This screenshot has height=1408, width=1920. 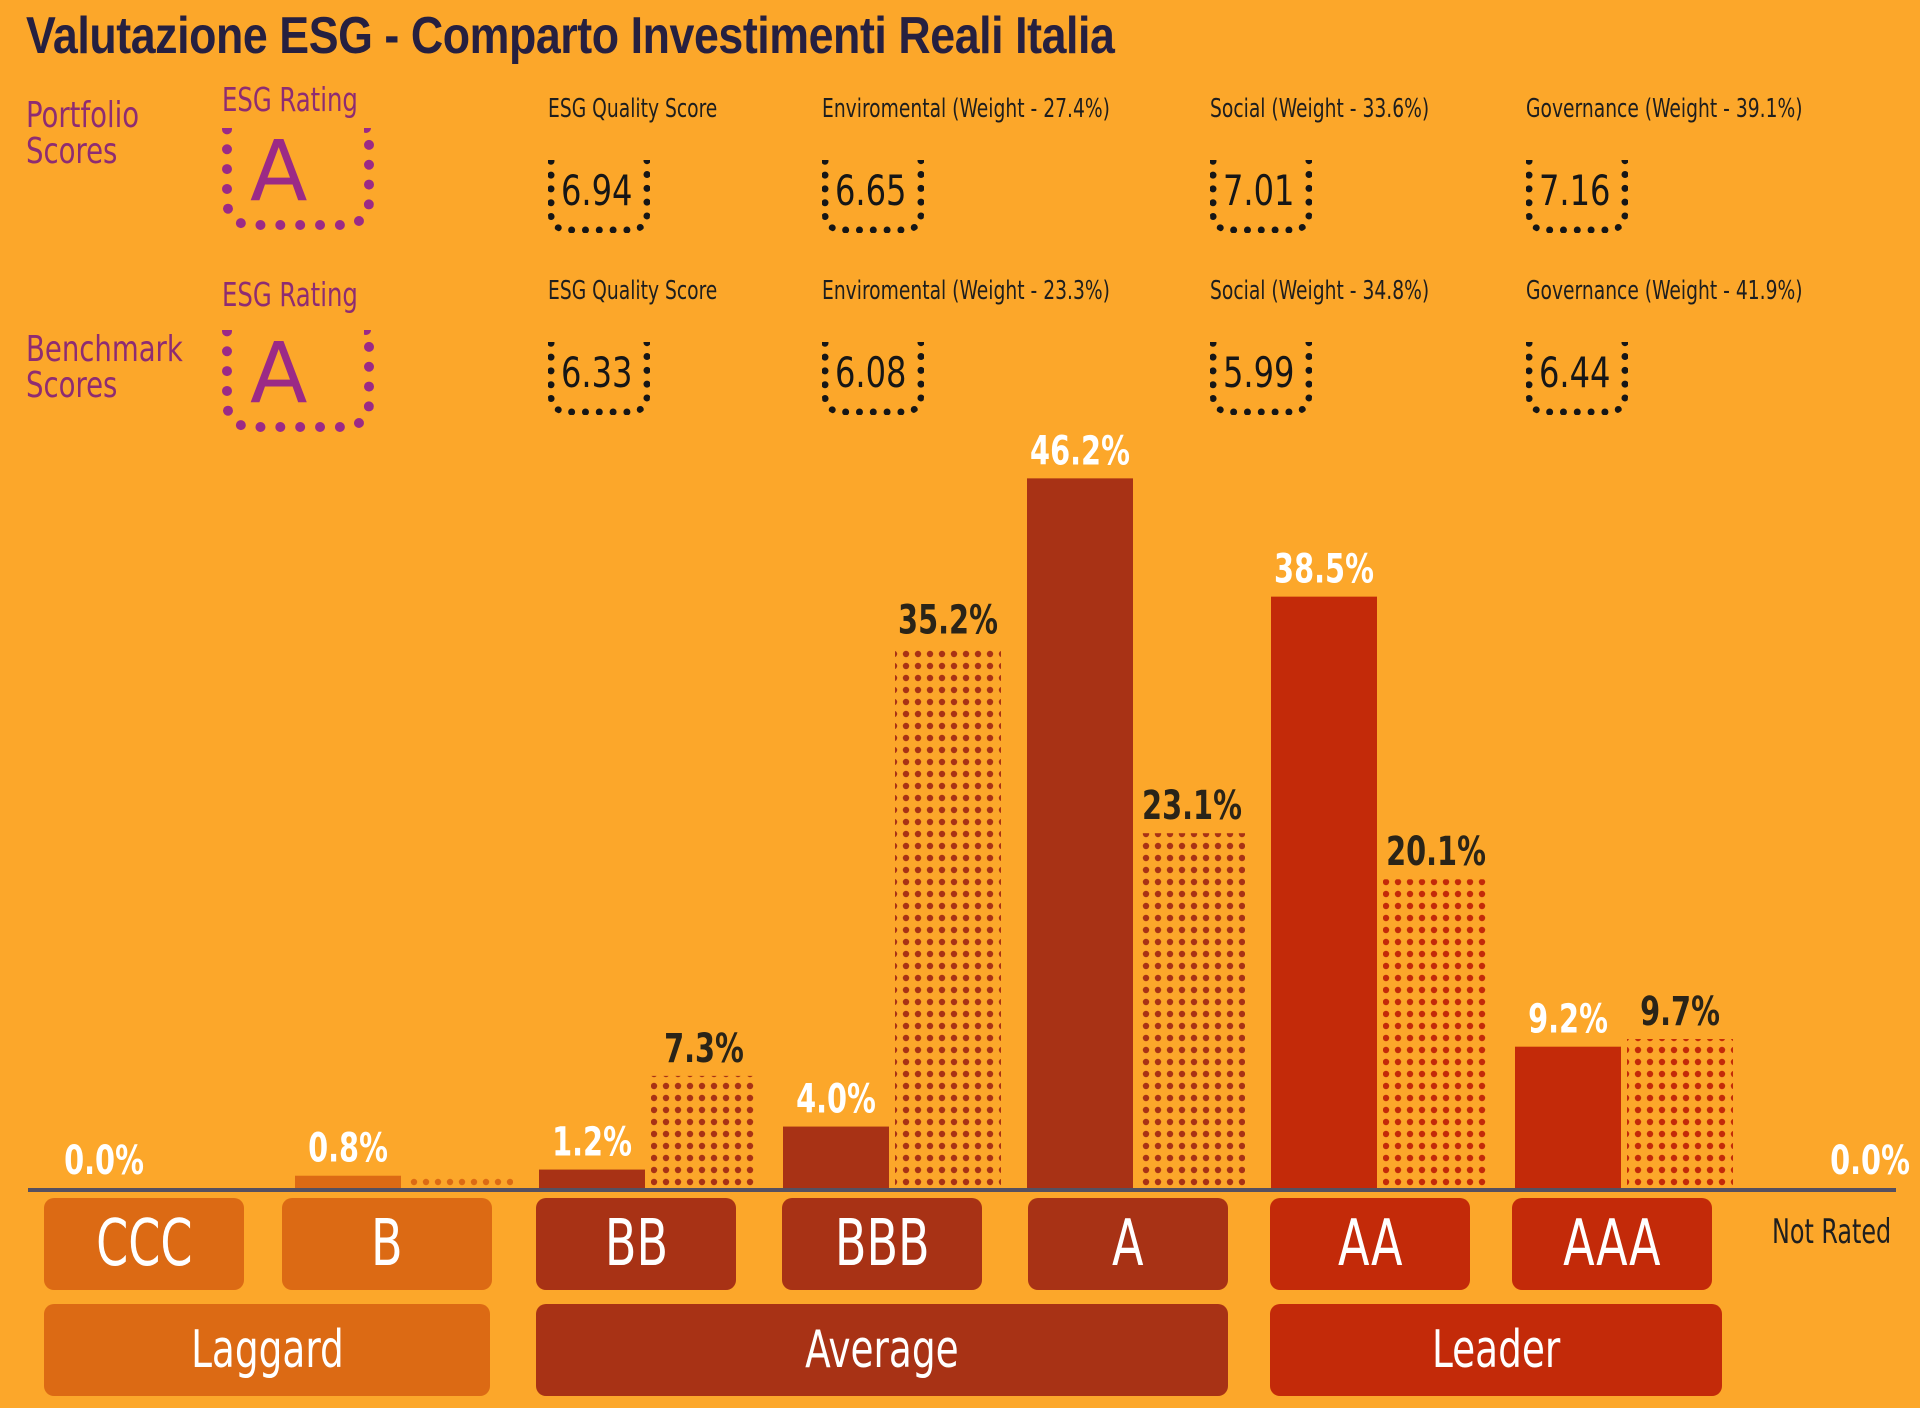 What do you see at coordinates (267, 1350) in the screenshot?
I see `group-laggard: Laggard` at bounding box center [267, 1350].